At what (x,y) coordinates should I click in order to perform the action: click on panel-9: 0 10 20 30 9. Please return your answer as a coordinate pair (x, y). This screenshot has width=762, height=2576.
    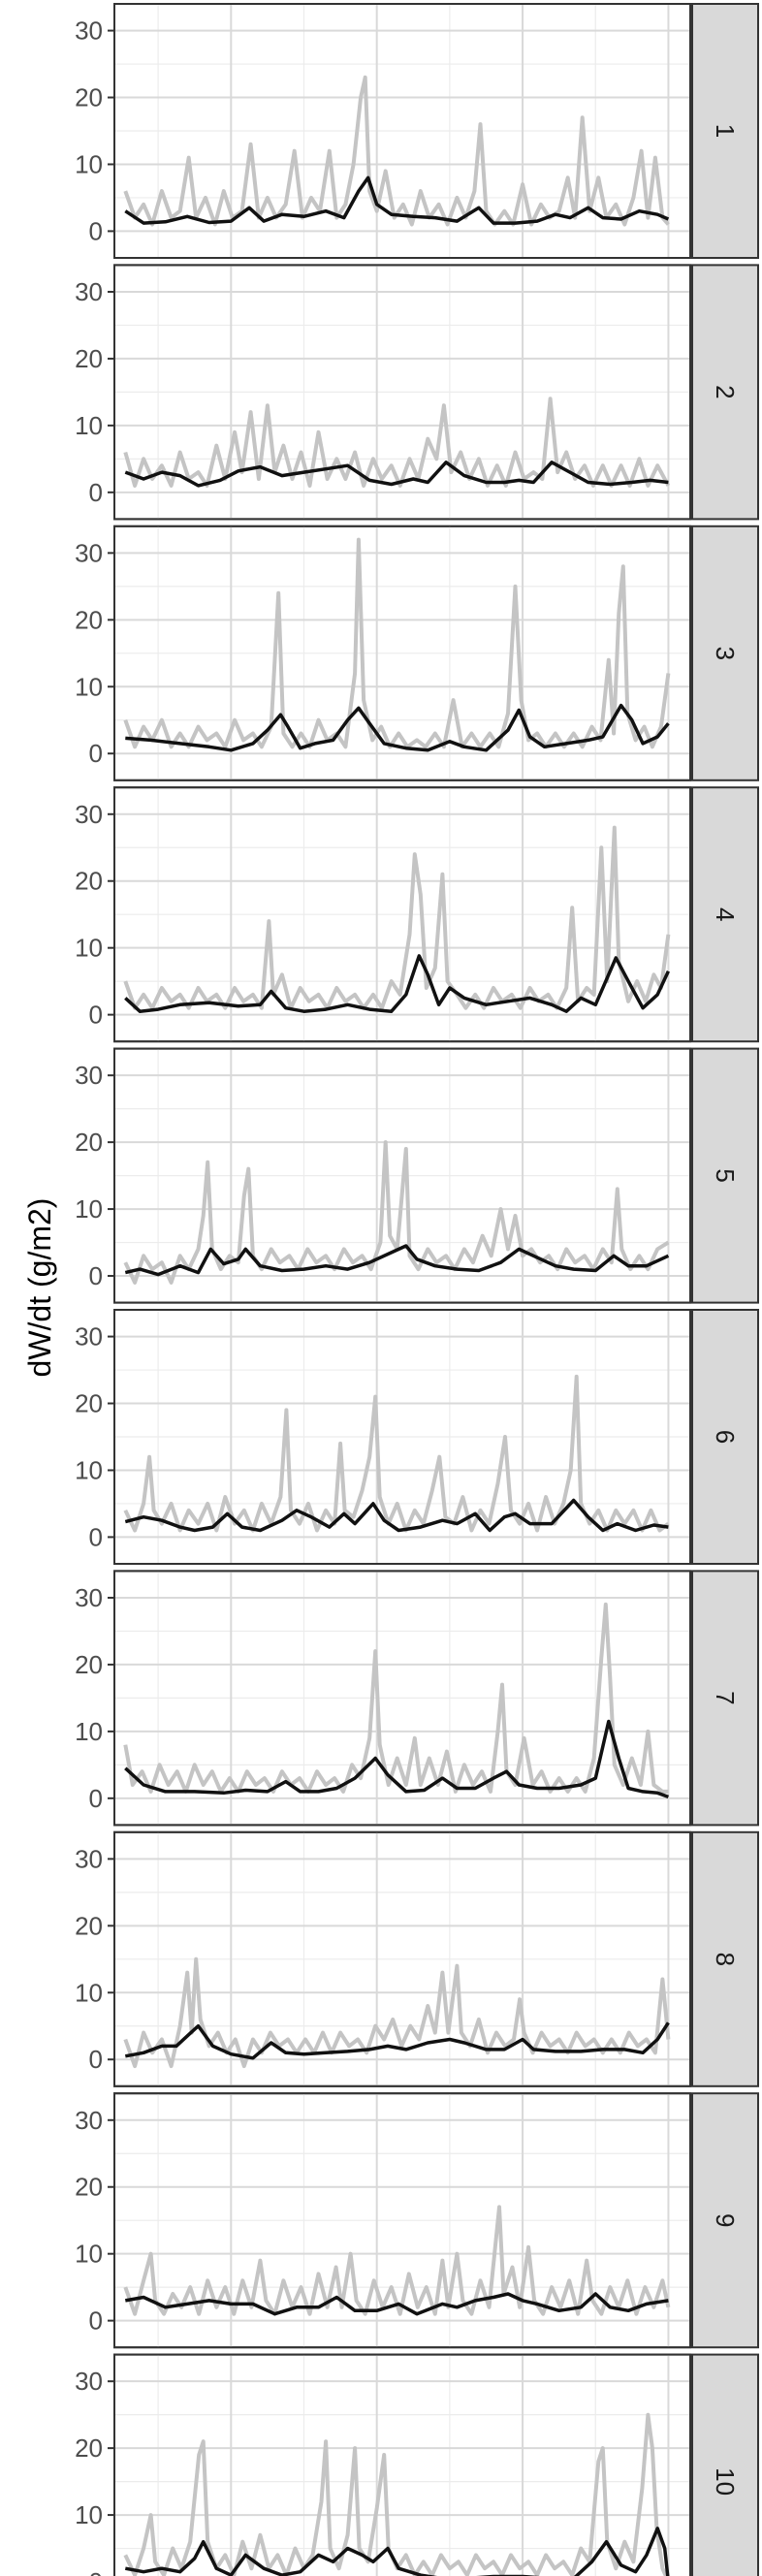
    Looking at the image, I should click on (417, 2221).